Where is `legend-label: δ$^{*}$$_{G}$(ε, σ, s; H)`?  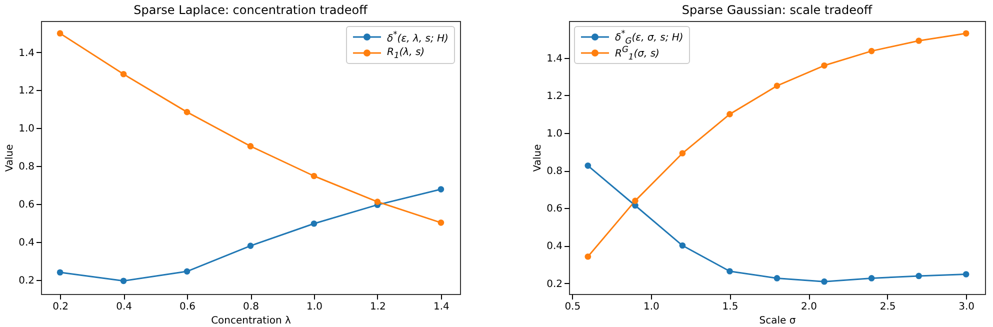 legend-label: δ$^{*}$$_{G}$(ε, σ, s; H) is located at coordinates (649, 37).